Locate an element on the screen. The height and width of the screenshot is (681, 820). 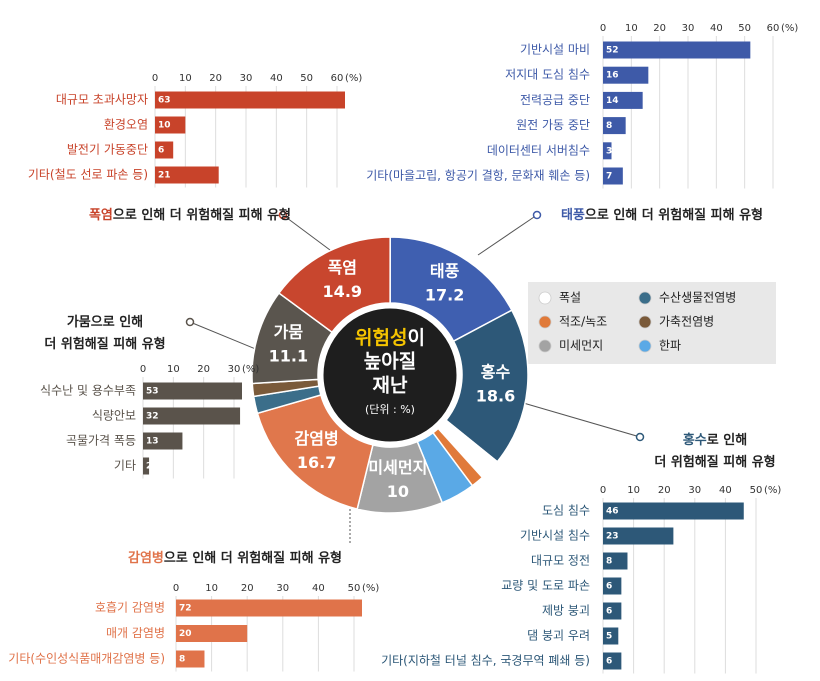
segment-value: 11.1 is located at coordinates (288, 355).